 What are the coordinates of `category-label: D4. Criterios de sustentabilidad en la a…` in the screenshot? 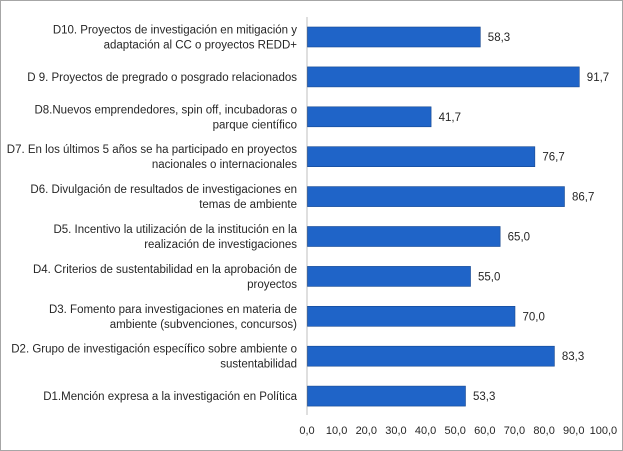 It's located at (165, 277).